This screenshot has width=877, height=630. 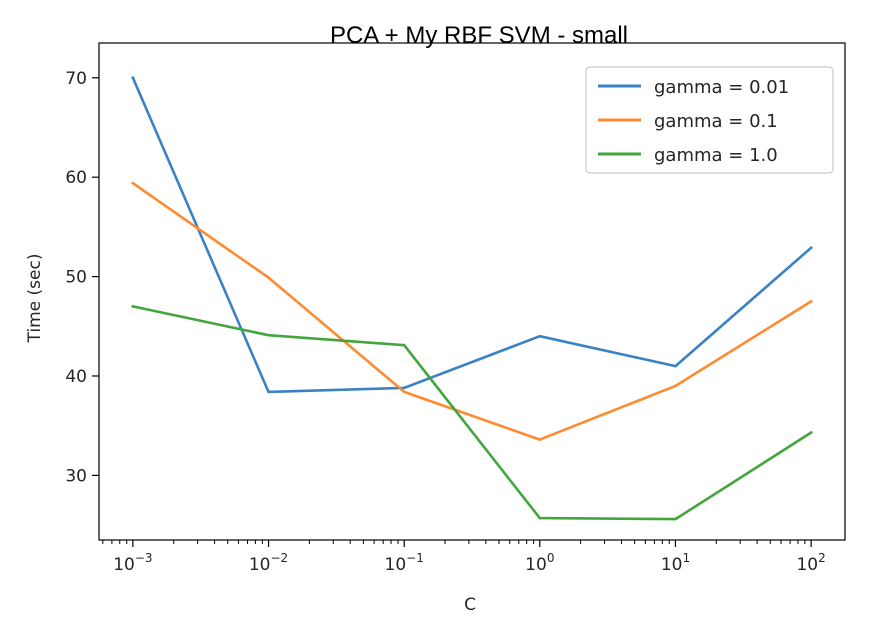 What do you see at coordinates (675, 563) in the screenshot?
I see `x-tick-label: 10¹` at bounding box center [675, 563].